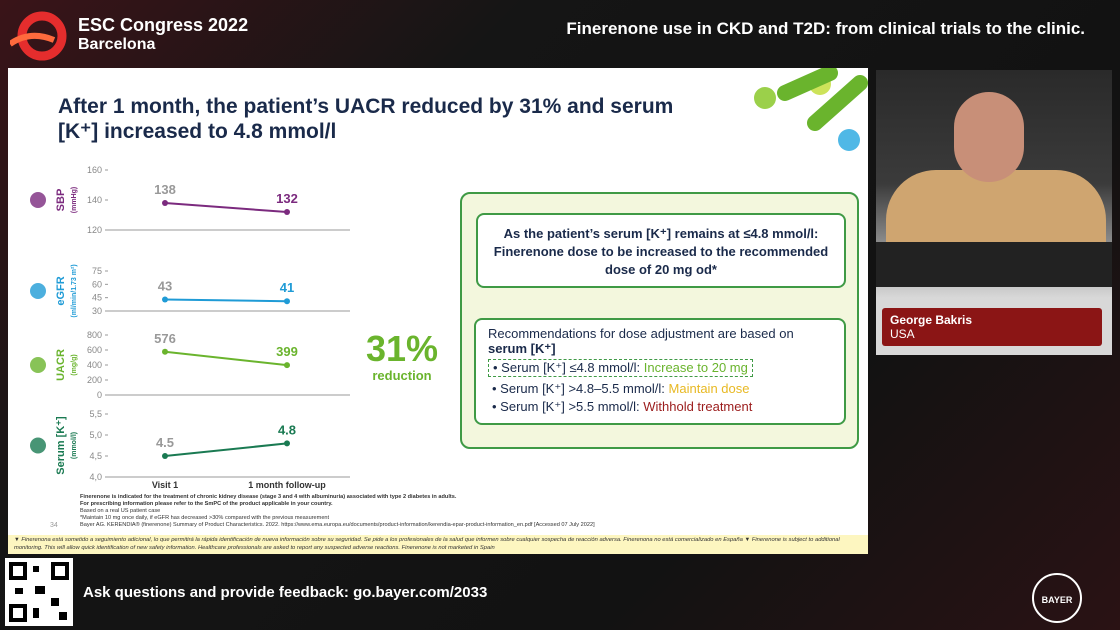 The height and width of the screenshot is (630, 1120). What do you see at coordinates (95, 435) in the screenshot?
I see `y-tick-label: 5,0` at bounding box center [95, 435].